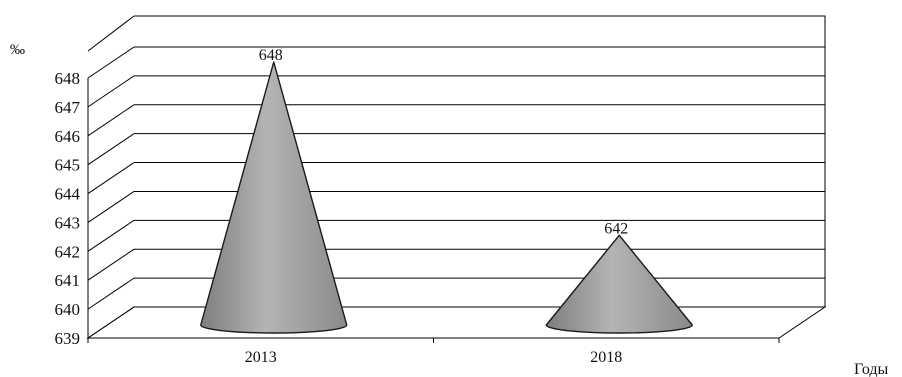 The image size is (902, 377). I want to click on x-tick-label: 2013, so click(261, 357).